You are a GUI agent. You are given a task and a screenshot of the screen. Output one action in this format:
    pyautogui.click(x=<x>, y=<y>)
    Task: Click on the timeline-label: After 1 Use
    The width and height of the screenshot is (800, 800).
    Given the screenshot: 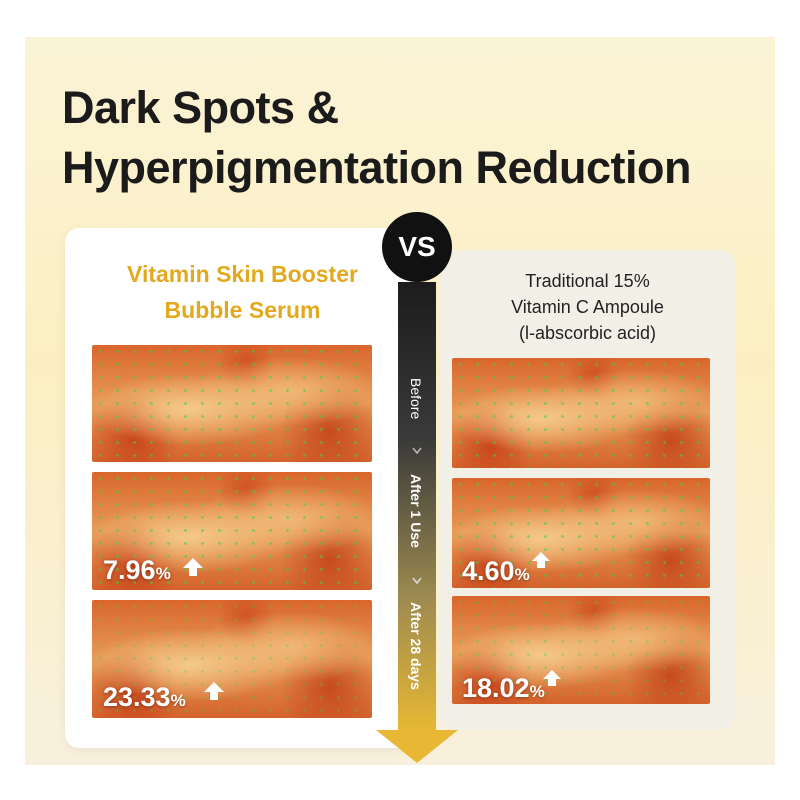 What is the action you would take?
    pyautogui.click(x=416, y=511)
    